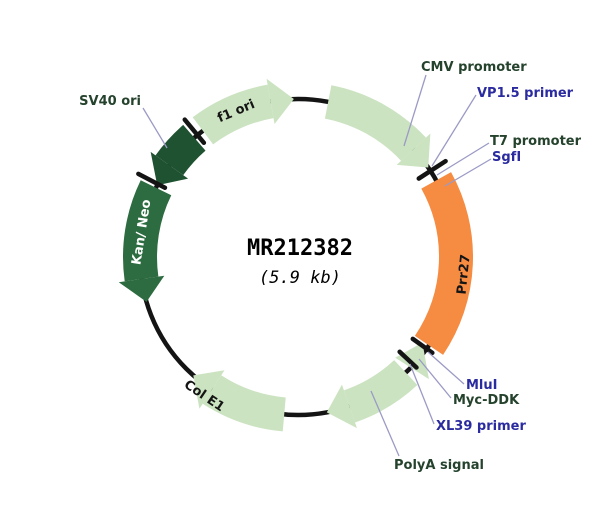 The height and width of the screenshot is (512, 600). Describe the element at coordinates (110, 101) in the screenshot. I see `sv40-ori-label: SV40 ori` at that location.